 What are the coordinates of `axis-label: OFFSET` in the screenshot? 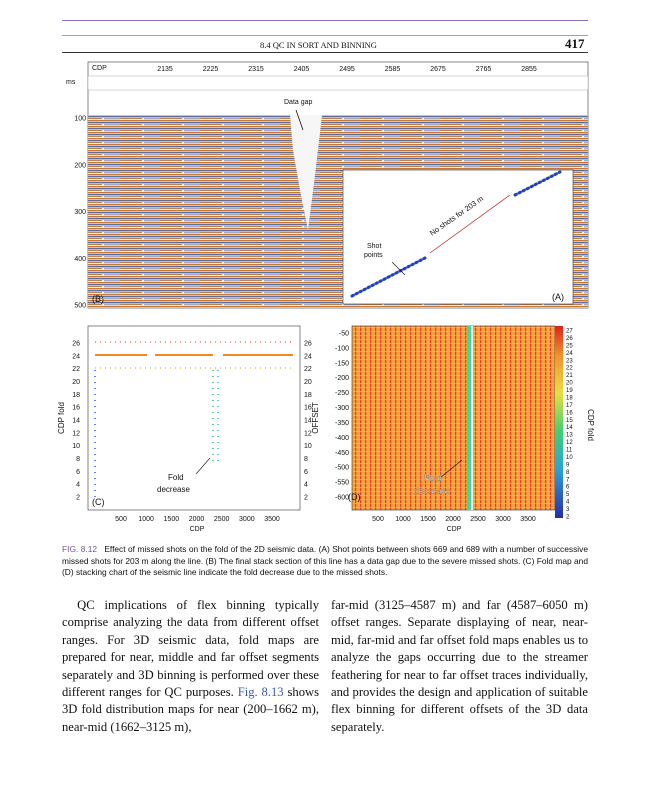 It's located at (315, 418).